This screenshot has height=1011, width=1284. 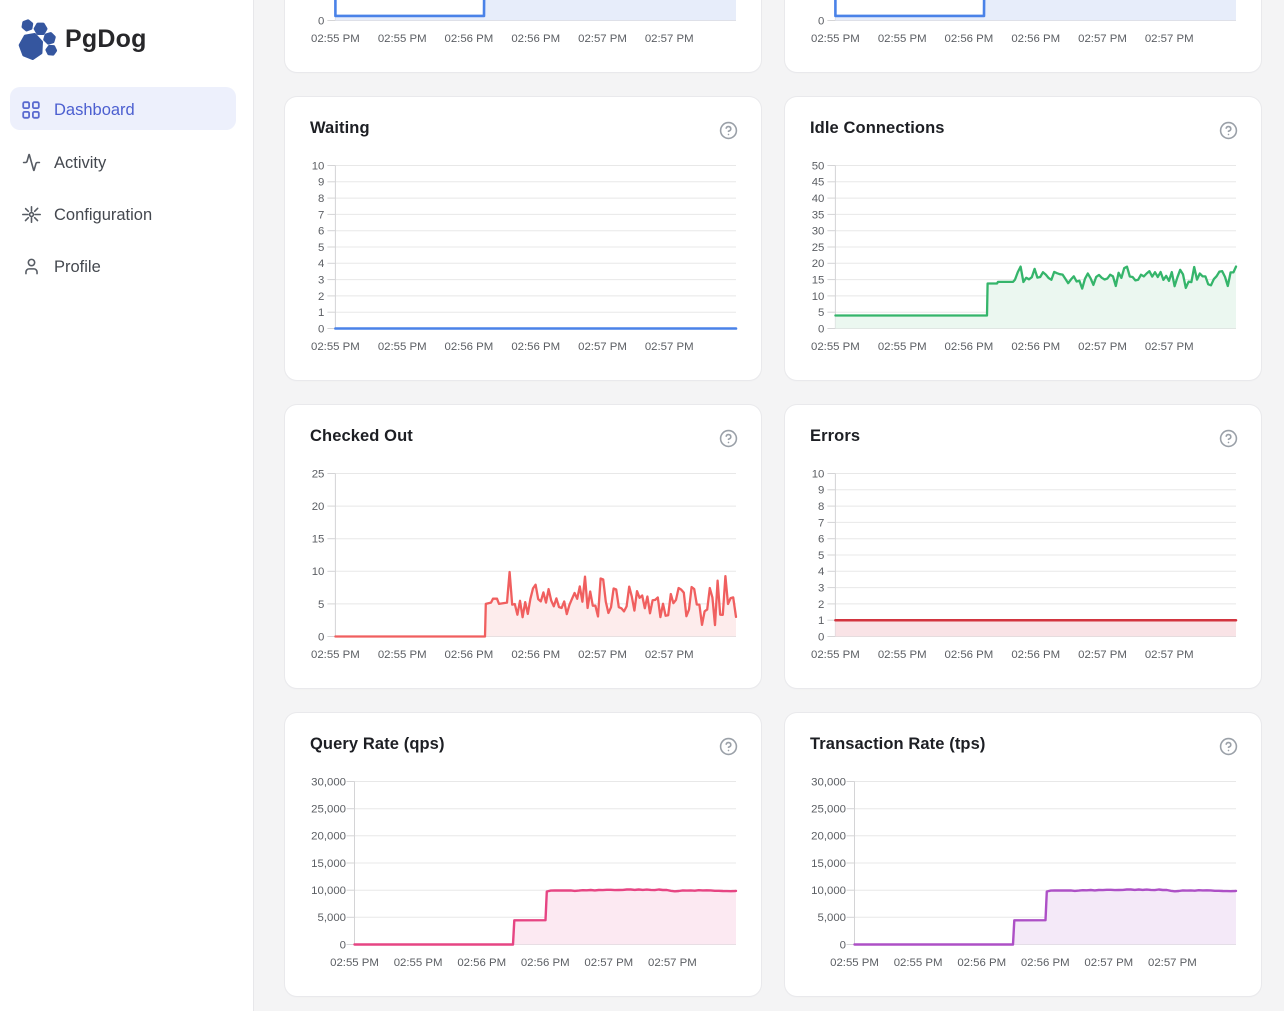 I want to click on svg-text: 30, so click(x=818, y=232).